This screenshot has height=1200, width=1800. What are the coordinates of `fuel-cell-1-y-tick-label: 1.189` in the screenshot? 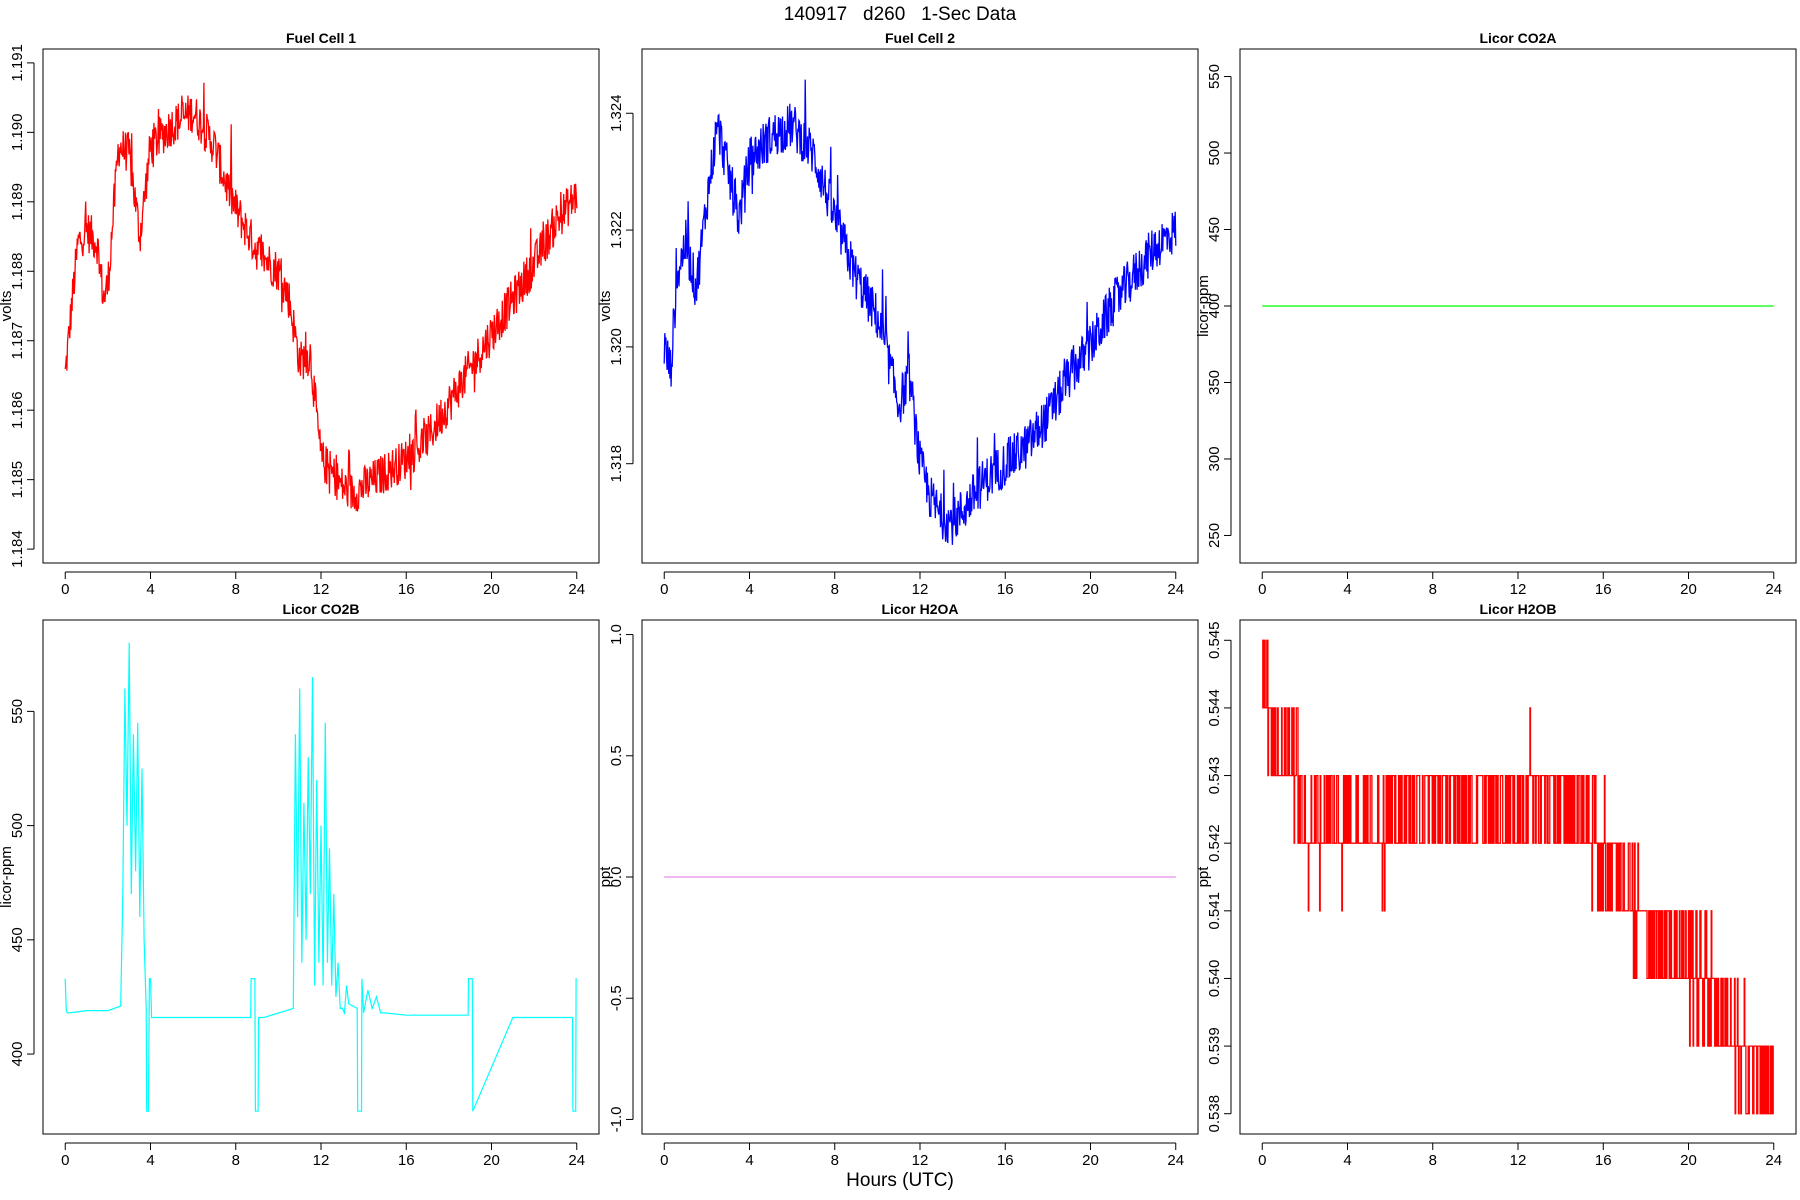 It's located at (17, 202).